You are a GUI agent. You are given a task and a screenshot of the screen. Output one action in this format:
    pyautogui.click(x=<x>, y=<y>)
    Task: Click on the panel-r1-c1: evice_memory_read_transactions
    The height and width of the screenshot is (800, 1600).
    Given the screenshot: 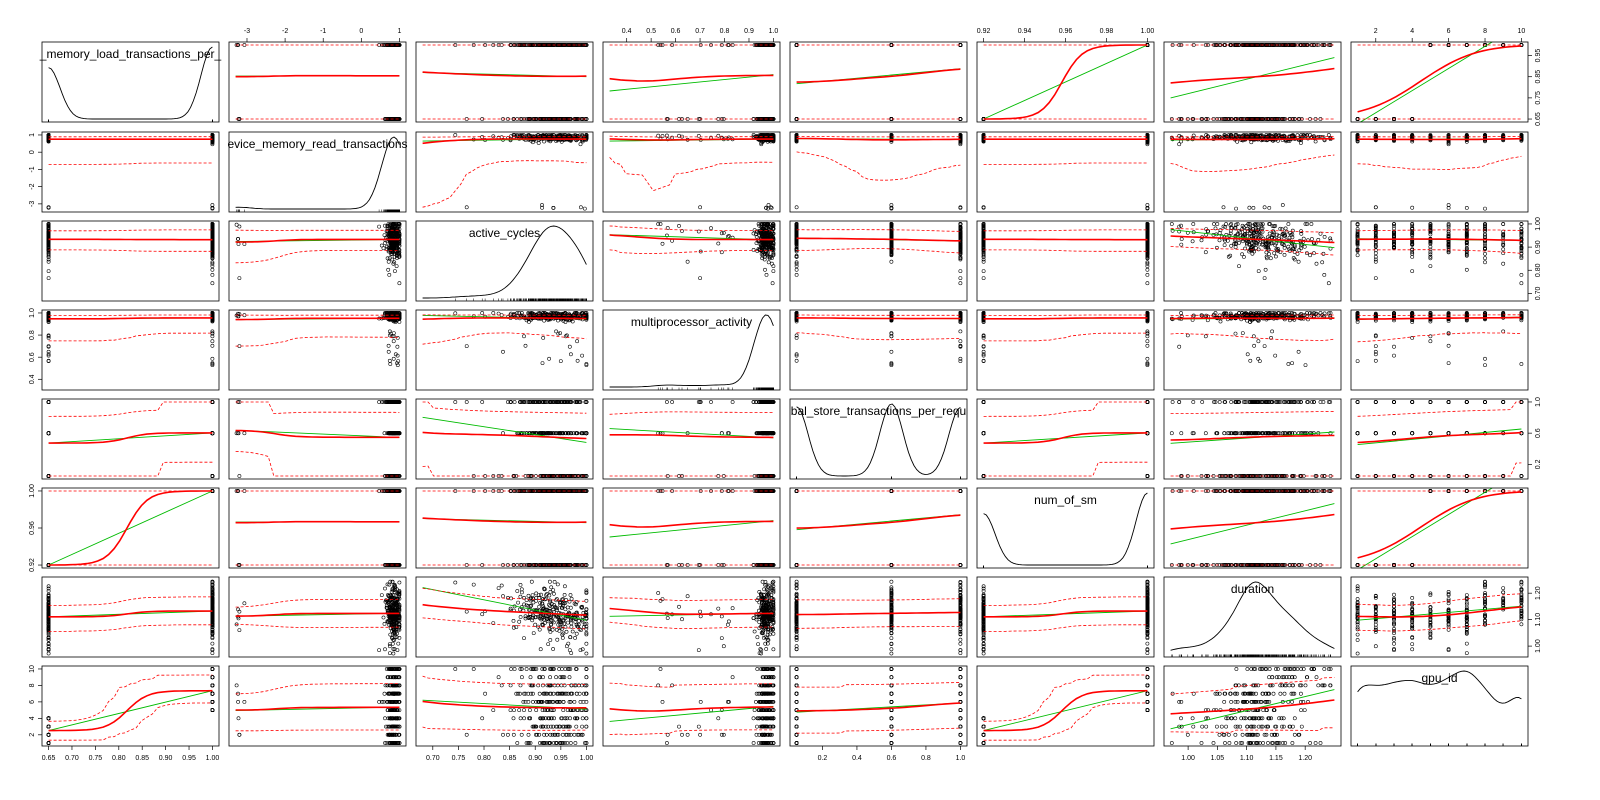 What is the action you would take?
    pyautogui.click(x=317, y=172)
    